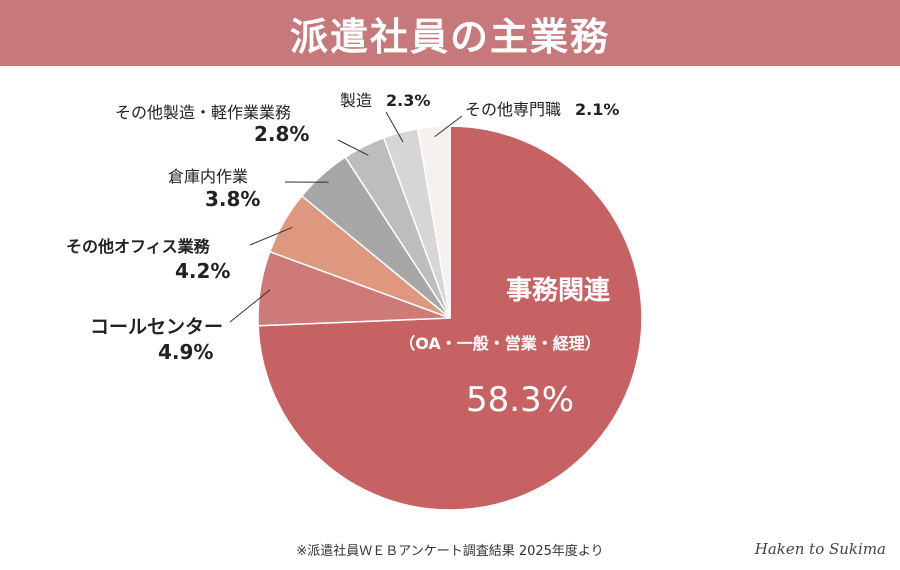 This screenshot has height=570, width=900. What do you see at coordinates (233, 199) in the screenshot?
I see `slice-value-warehouse: 3.8%` at bounding box center [233, 199].